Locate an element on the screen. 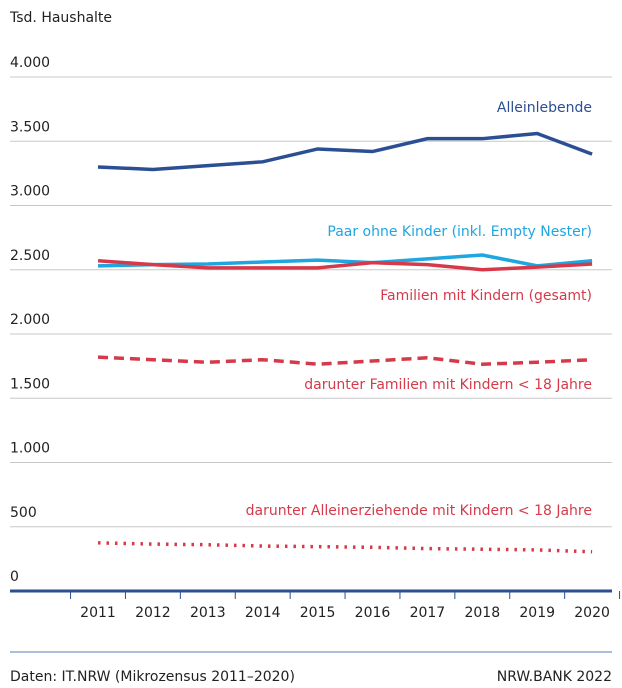 The width and height of the screenshot is (622, 688). series-label: Alleinlebende is located at coordinates (544, 108).